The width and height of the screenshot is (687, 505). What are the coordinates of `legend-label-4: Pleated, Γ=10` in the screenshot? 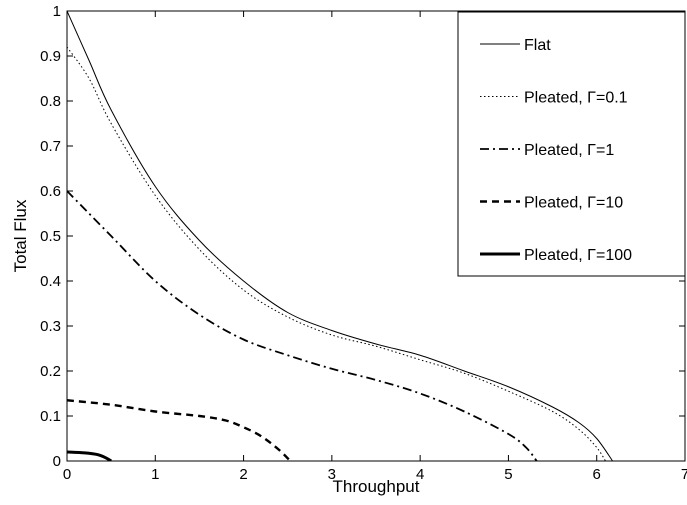 It's located at (573, 203).